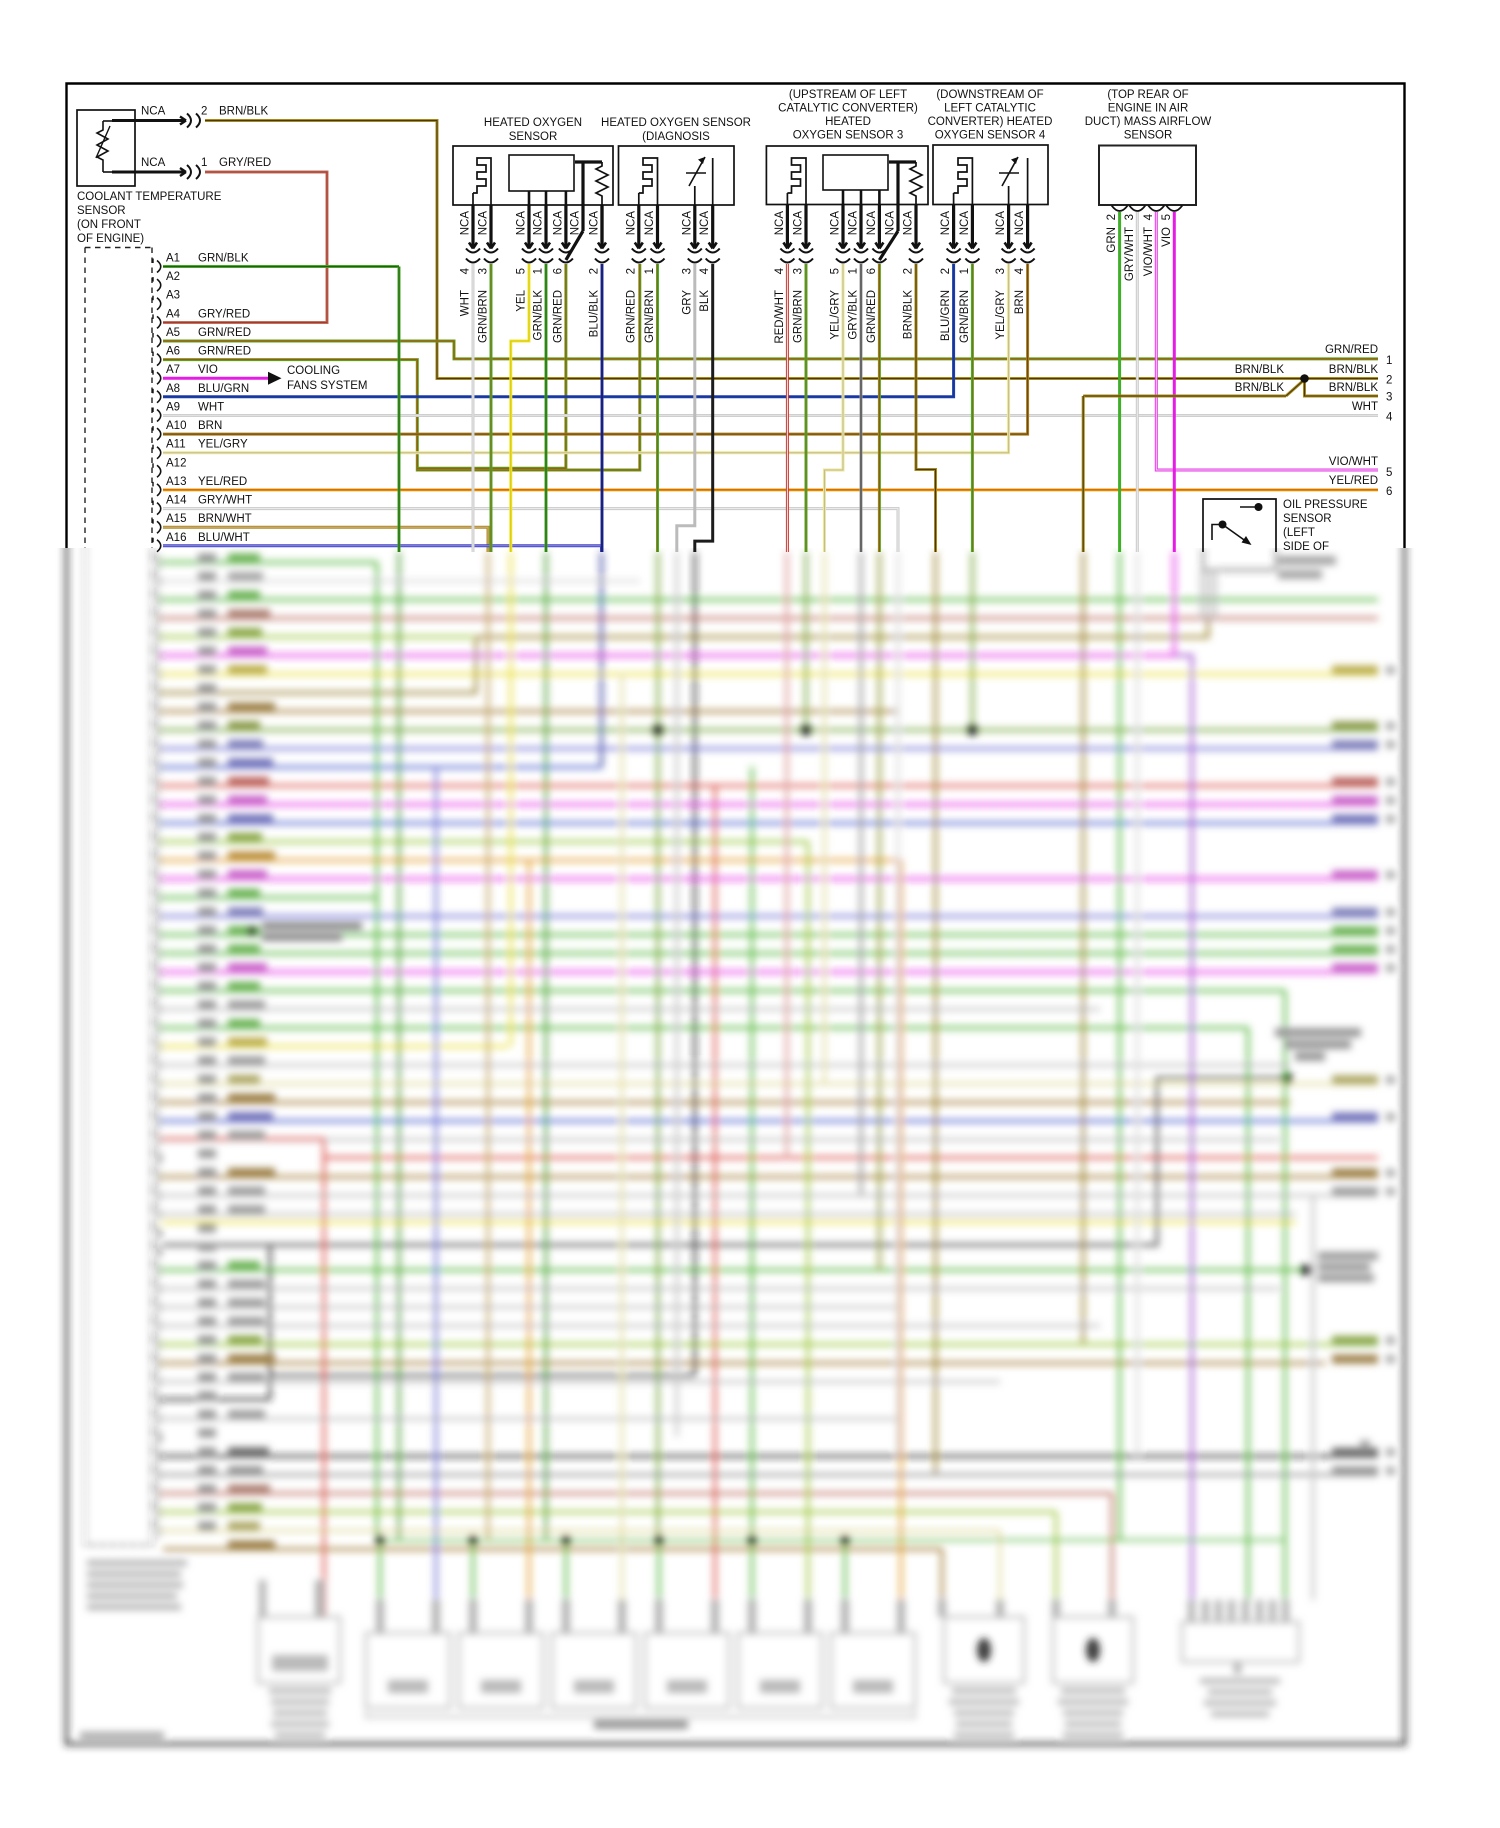 This screenshot has height=1828, width=1500. Describe the element at coordinates (522, 300) in the screenshot. I see `svg-text: YEL` at that location.